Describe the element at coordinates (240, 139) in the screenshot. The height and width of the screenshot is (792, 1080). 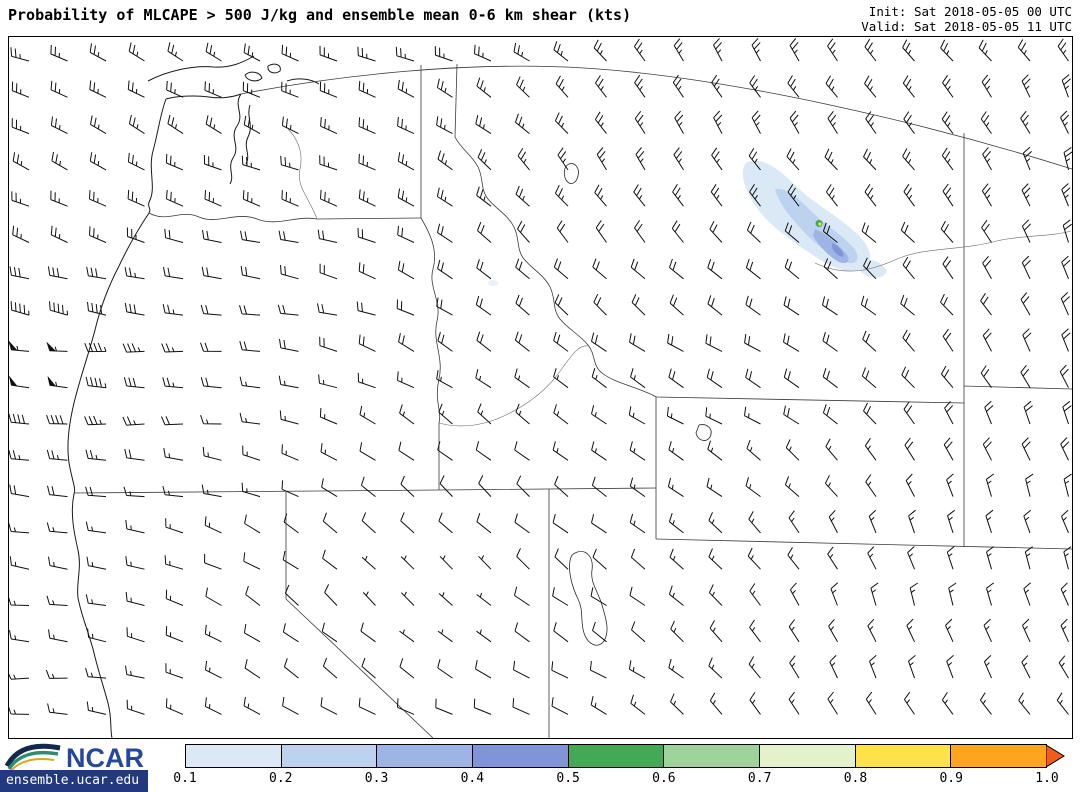
I see `puget-sound` at that location.